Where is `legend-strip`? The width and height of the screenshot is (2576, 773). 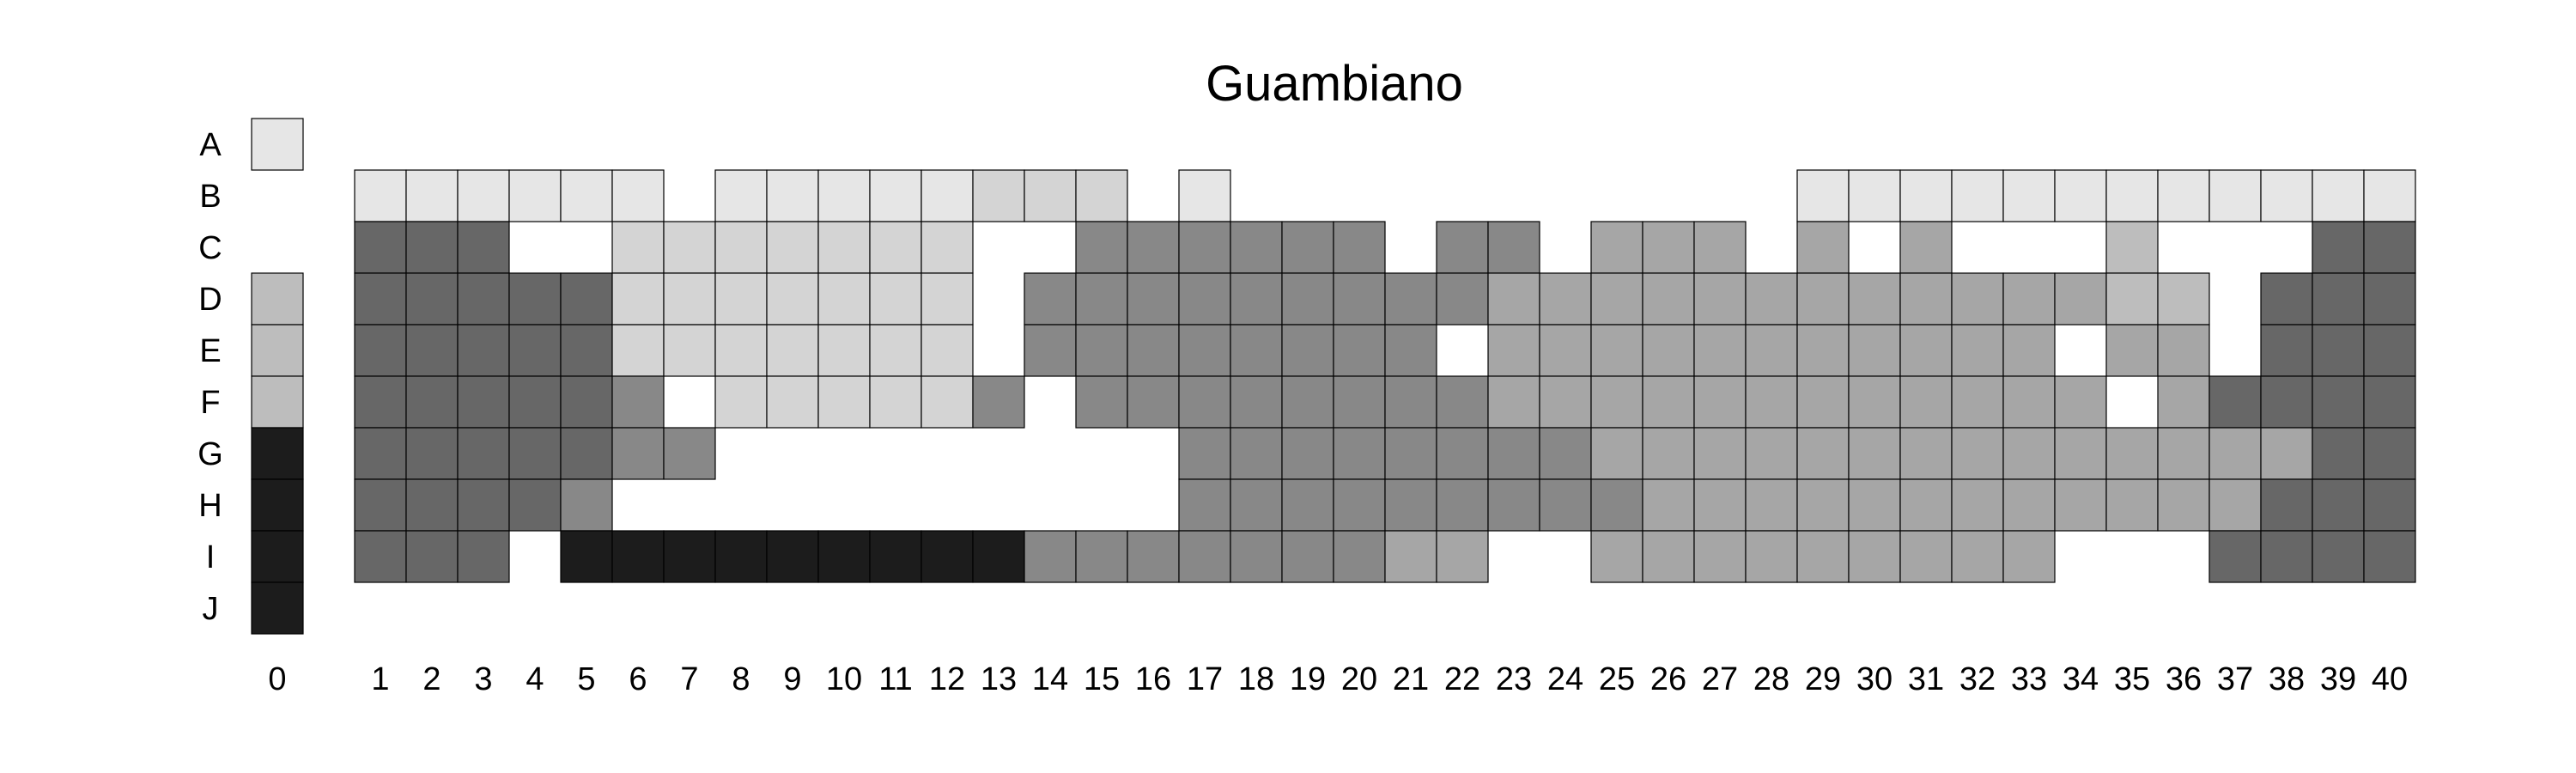 legend-strip is located at coordinates (278, 376).